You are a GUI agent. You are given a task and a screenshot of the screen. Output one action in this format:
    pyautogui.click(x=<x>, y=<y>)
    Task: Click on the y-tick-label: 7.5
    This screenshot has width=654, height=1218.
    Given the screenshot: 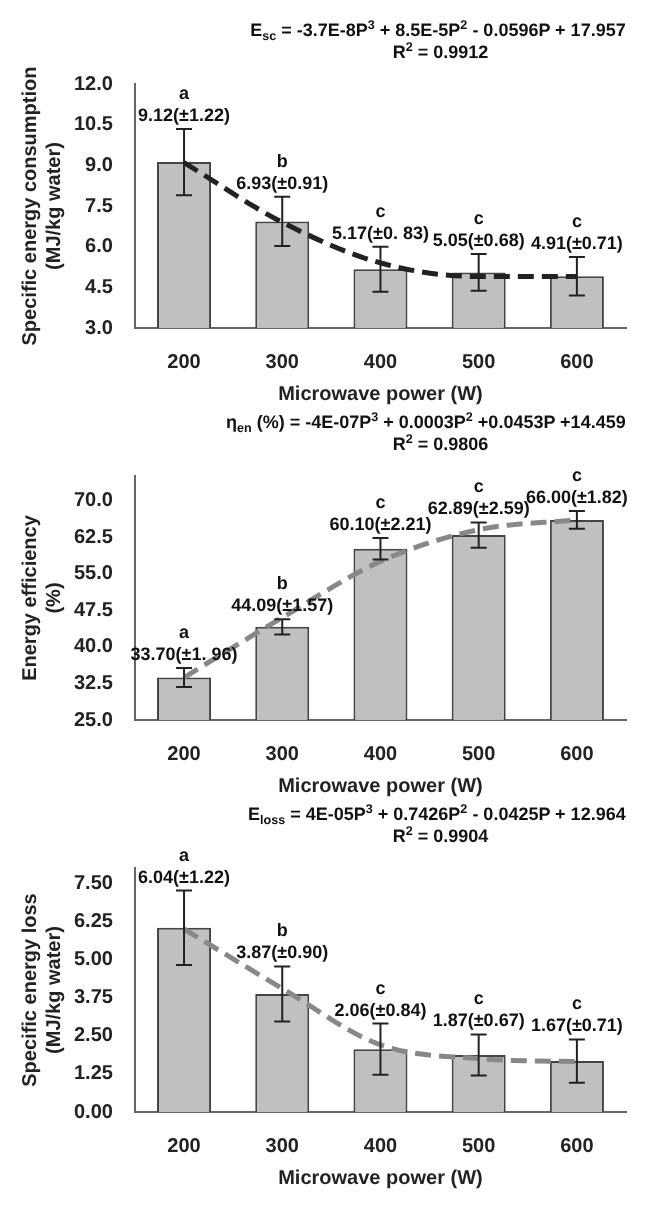 What is the action you would take?
    pyautogui.click(x=99, y=206)
    